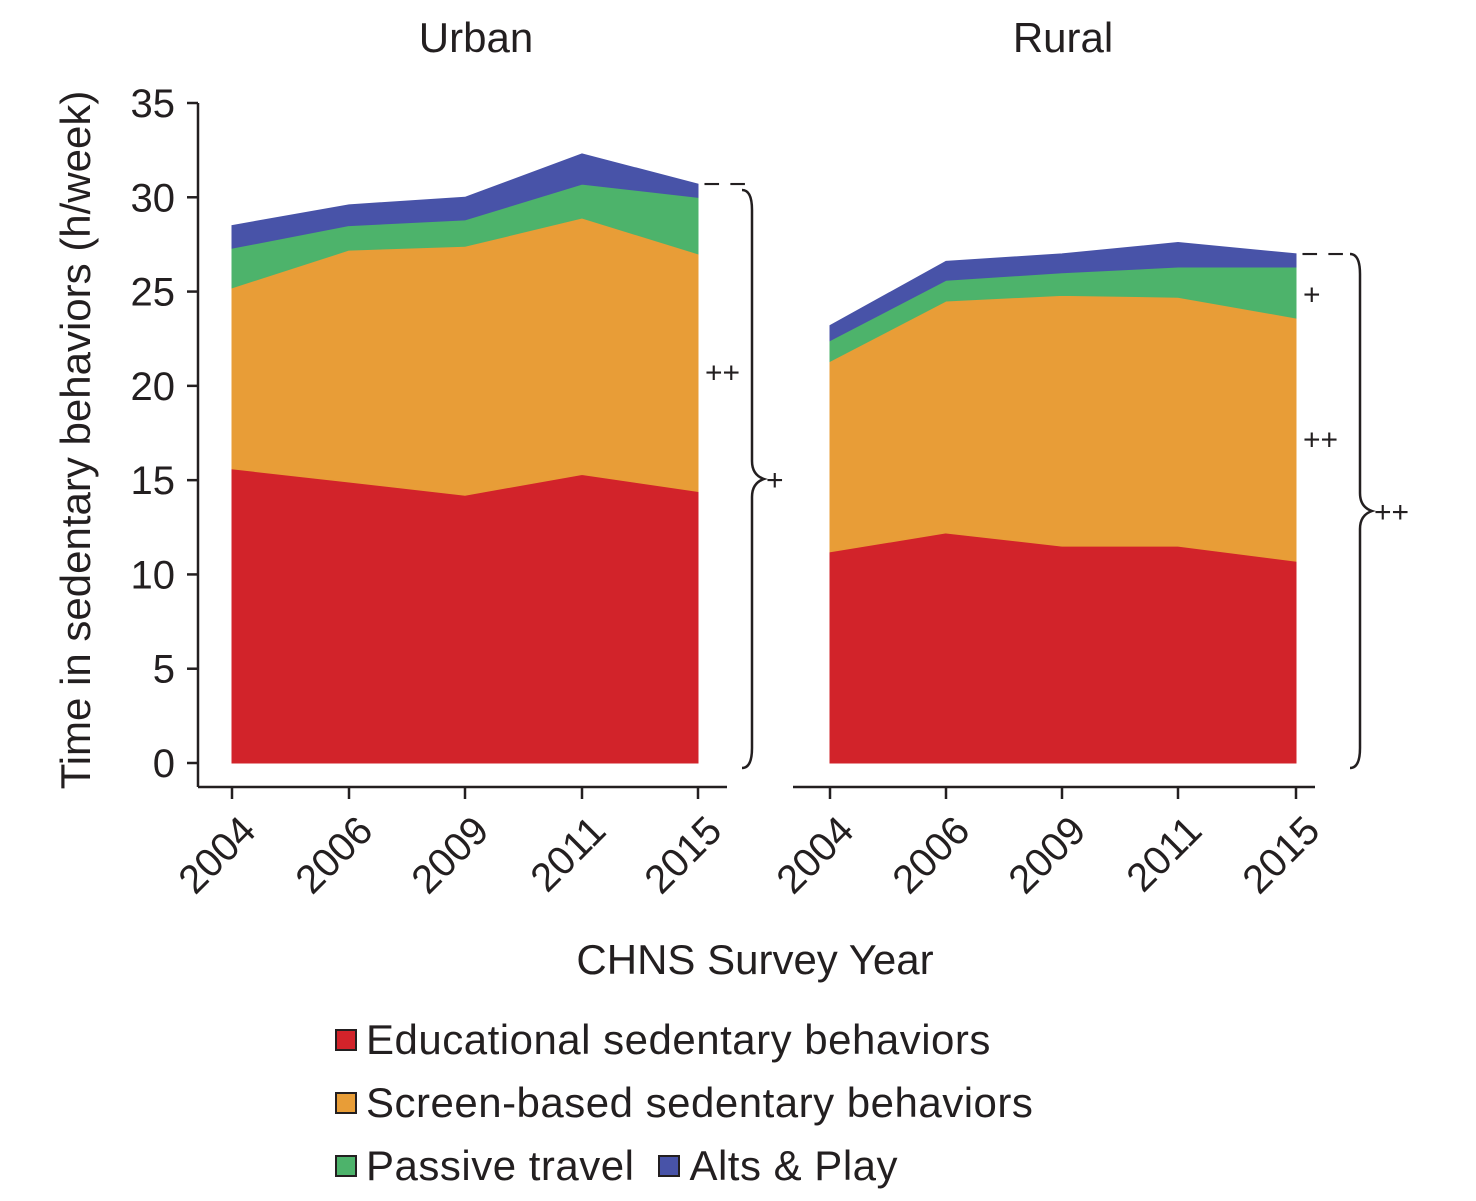 The image size is (1476, 1201). I want to click on legend-item-educational: Educational sedentary behaviors, so click(663, 1040).